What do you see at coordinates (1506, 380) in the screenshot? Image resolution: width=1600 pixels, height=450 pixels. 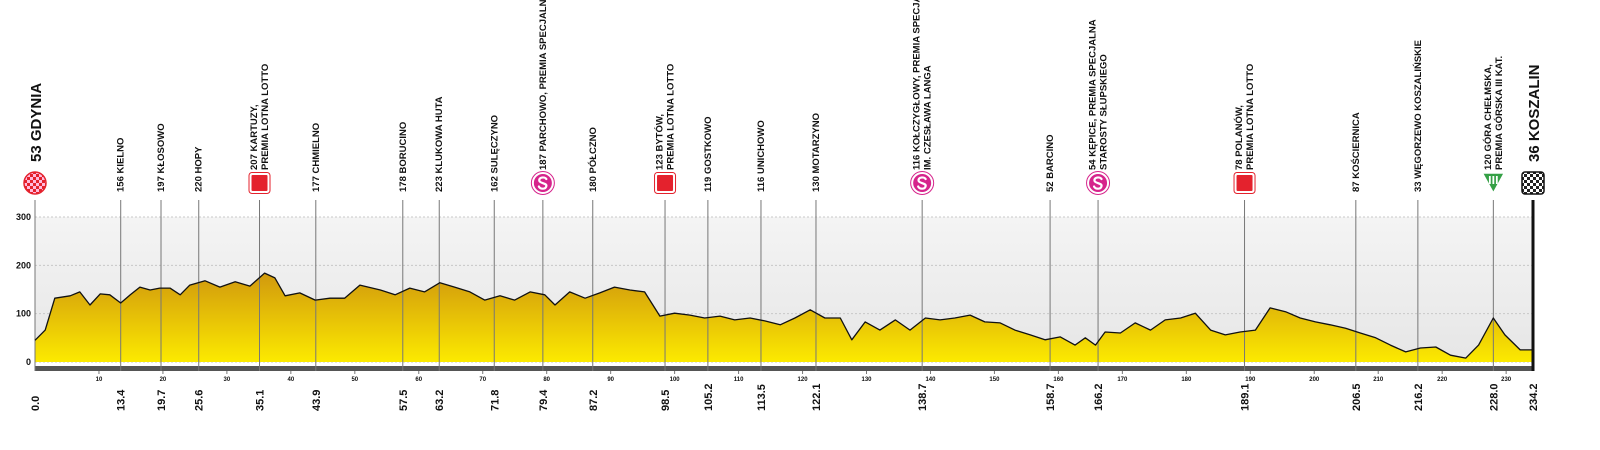 I see `x-tick-label: 230` at bounding box center [1506, 380].